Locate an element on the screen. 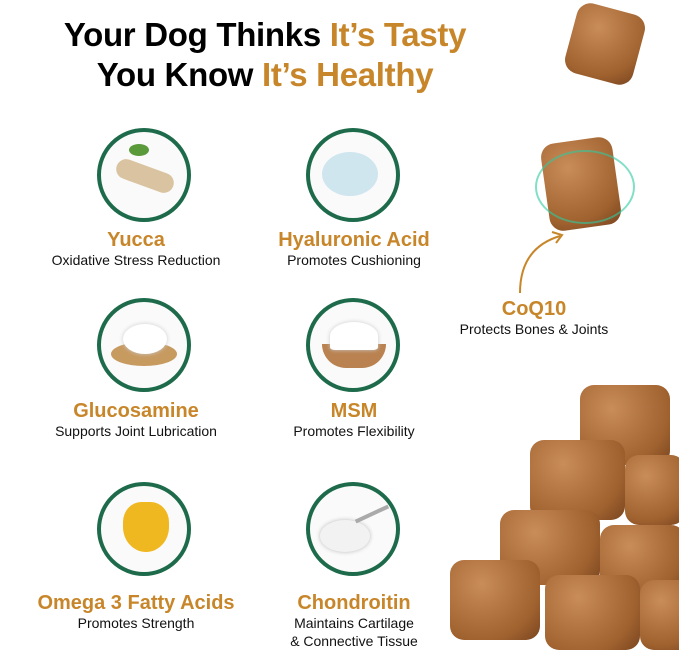  headline-line-1: Your Dog Thinks It’s Tasty is located at coordinates (265, 34).